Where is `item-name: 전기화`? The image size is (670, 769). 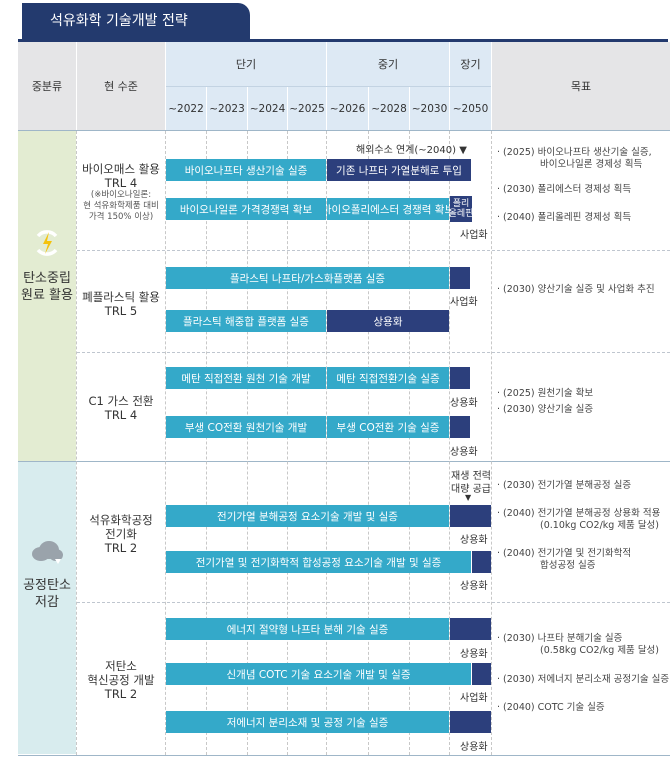
item-name: 전기화 is located at coordinates (121, 534).